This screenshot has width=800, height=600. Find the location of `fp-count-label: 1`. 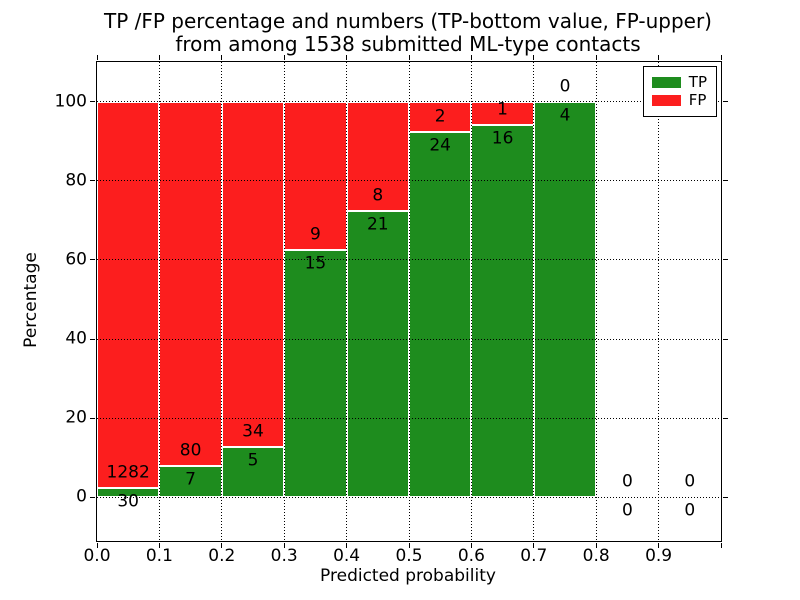

fp-count-label: 1 is located at coordinates (503, 109).